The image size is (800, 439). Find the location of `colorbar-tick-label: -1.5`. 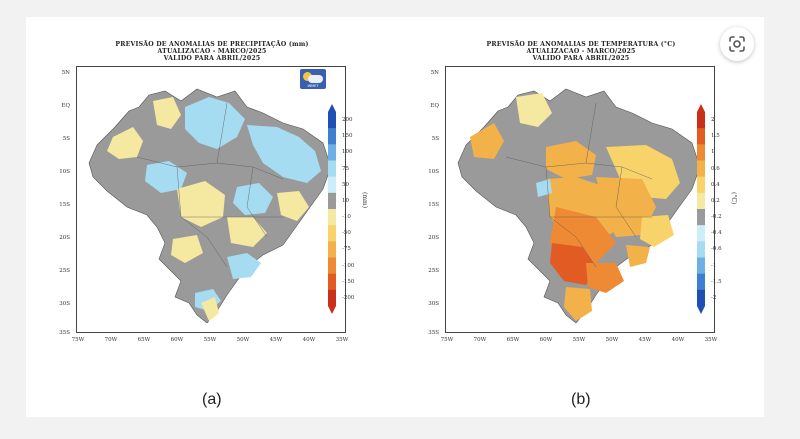

colorbar-tick-label: -1.5 is located at coordinates (716, 281).